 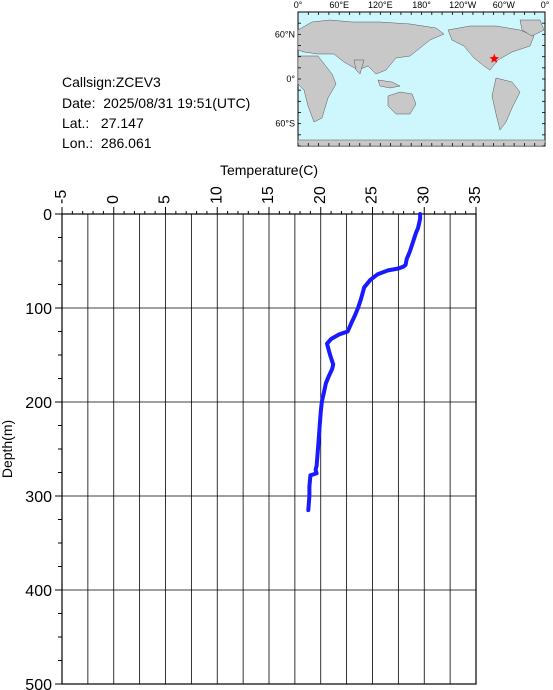 What do you see at coordinates (339, 5) in the screenshot?
I see `map-lon-label: 60°E` at bounding box center [339, 5].